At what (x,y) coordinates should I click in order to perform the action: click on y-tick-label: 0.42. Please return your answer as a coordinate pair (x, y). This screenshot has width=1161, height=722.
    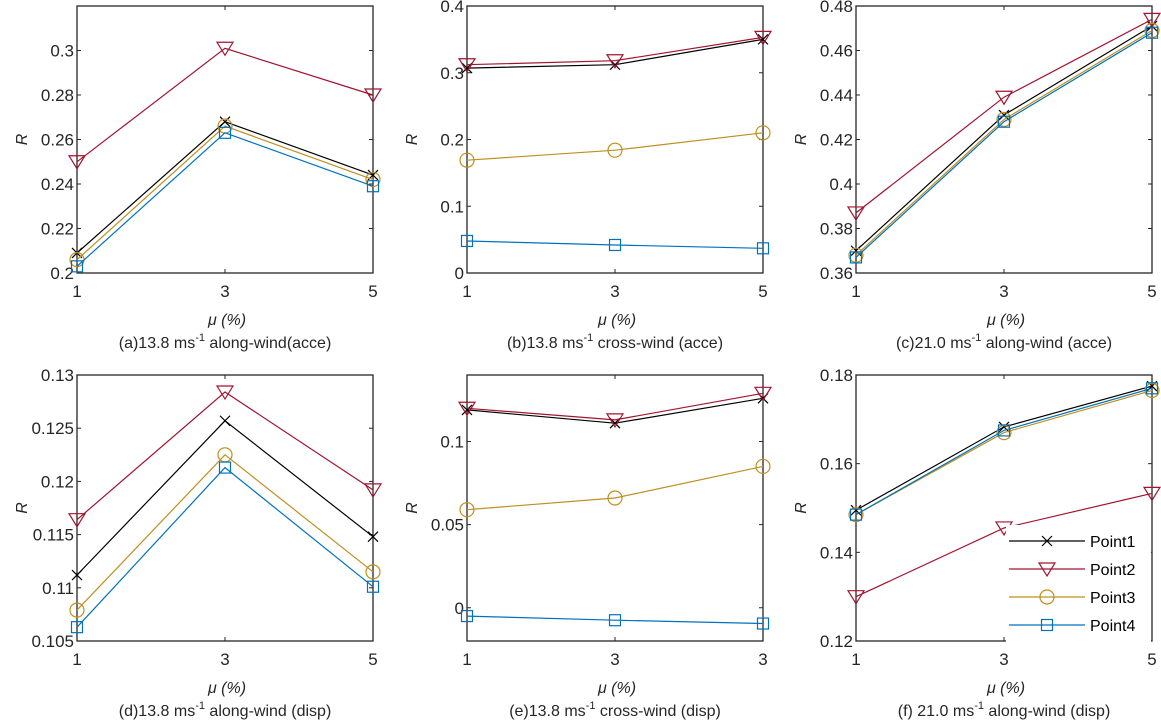
    Looking at the image, I should click on (836, 140).